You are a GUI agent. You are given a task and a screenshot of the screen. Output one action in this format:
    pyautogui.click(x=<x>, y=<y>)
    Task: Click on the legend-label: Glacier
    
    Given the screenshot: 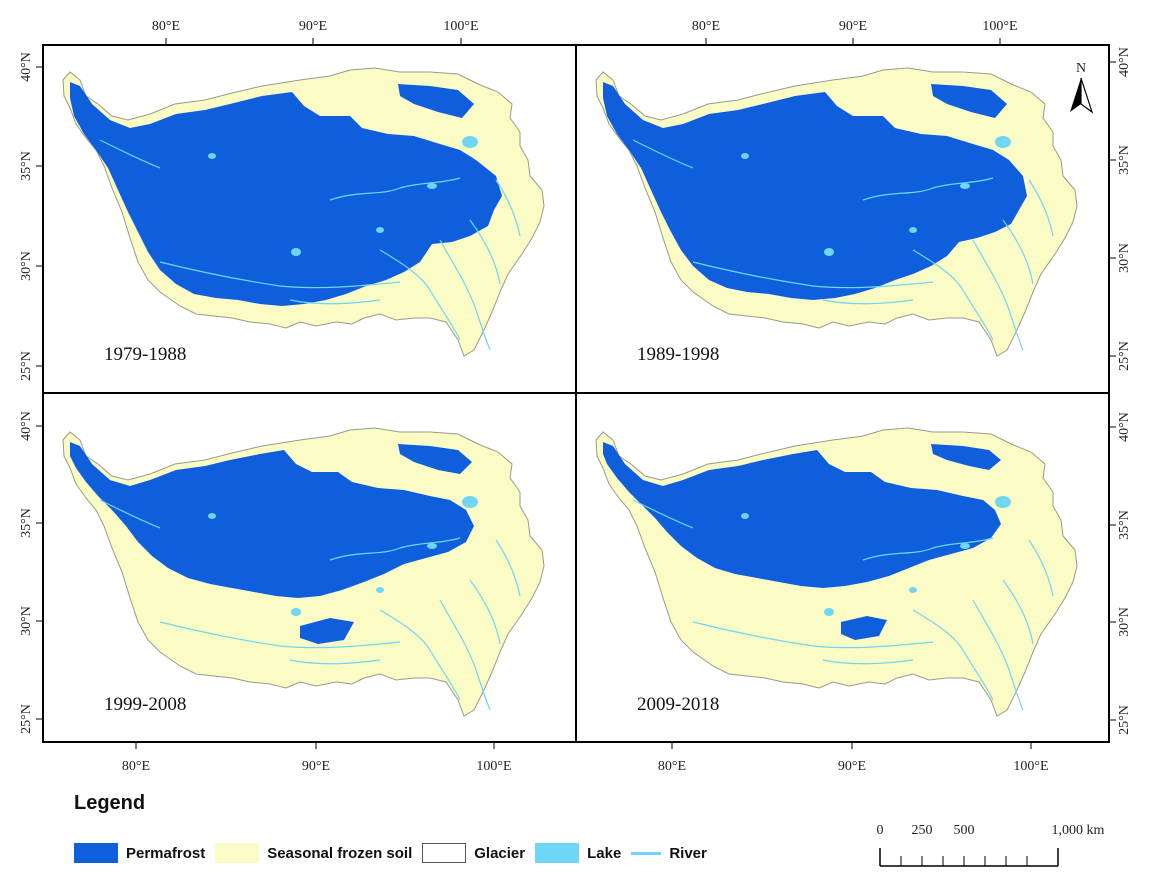 What is the action you would take?
    pyautogui.click(x=500, y=853)
    